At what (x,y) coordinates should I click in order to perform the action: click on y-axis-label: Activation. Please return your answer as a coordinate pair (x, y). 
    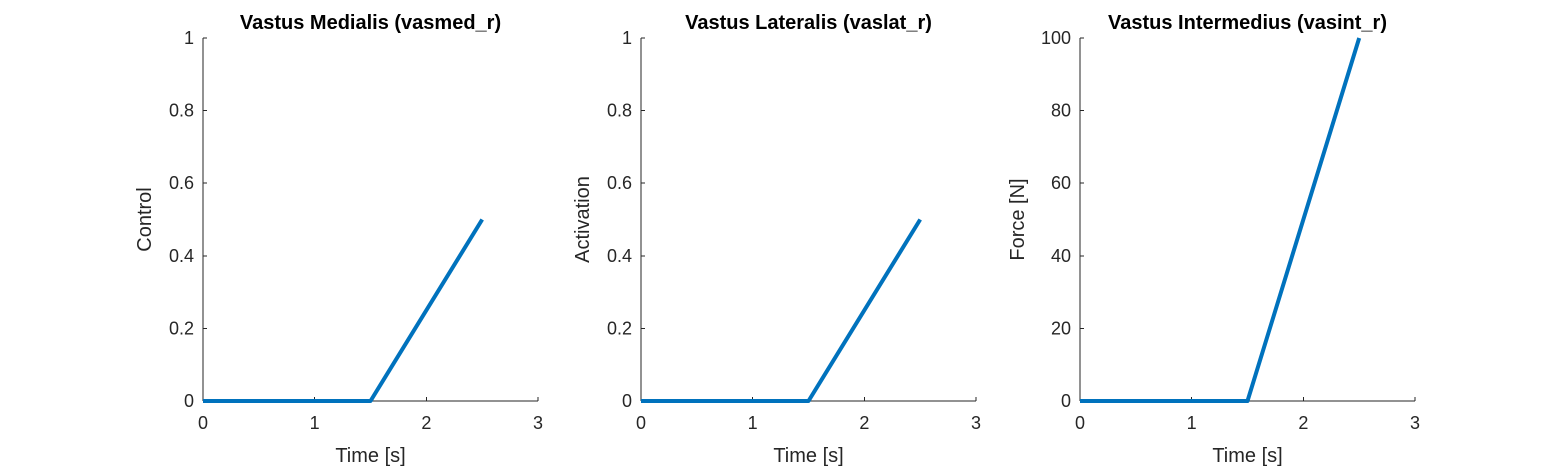
    Looking at the image, I should click on (583, 219).